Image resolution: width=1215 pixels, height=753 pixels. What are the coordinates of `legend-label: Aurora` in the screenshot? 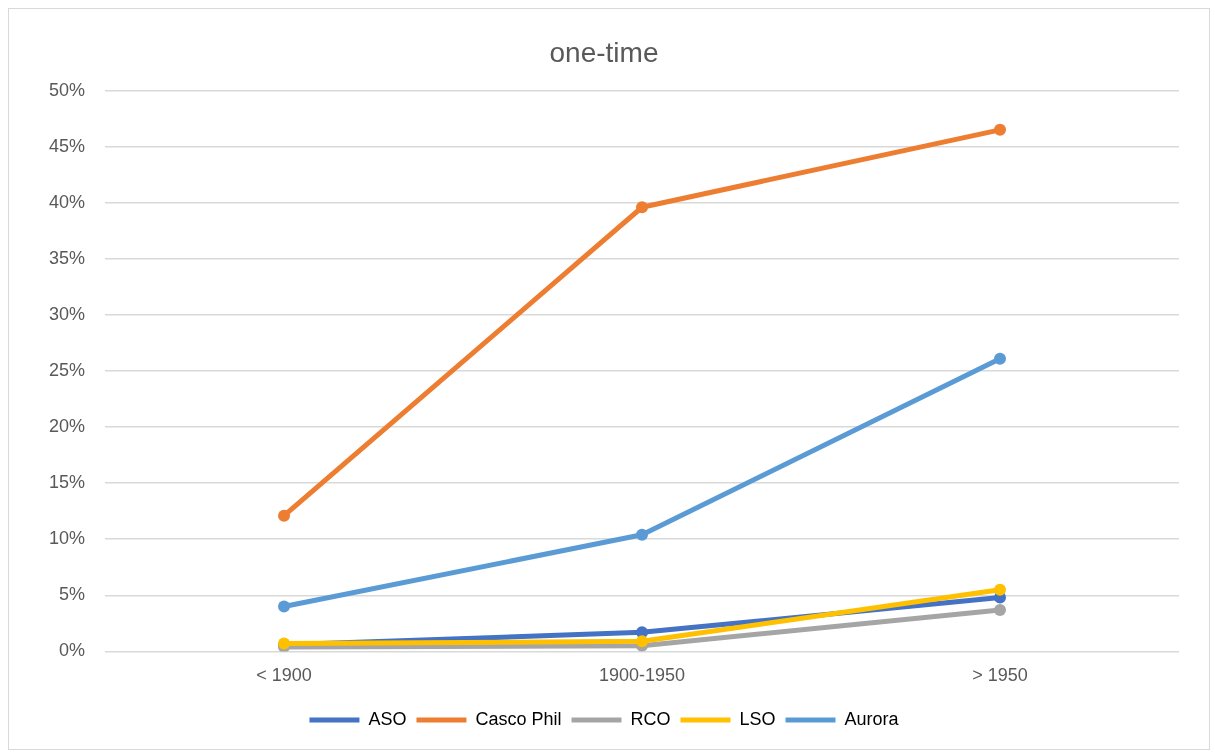 It's located at (872, 718).